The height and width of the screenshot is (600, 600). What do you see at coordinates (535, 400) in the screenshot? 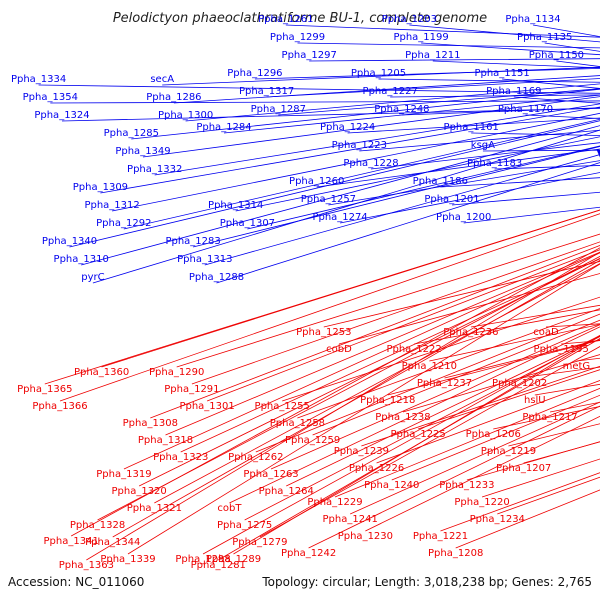
I see `gene-label: hslU` at bounding box center [535, 400].